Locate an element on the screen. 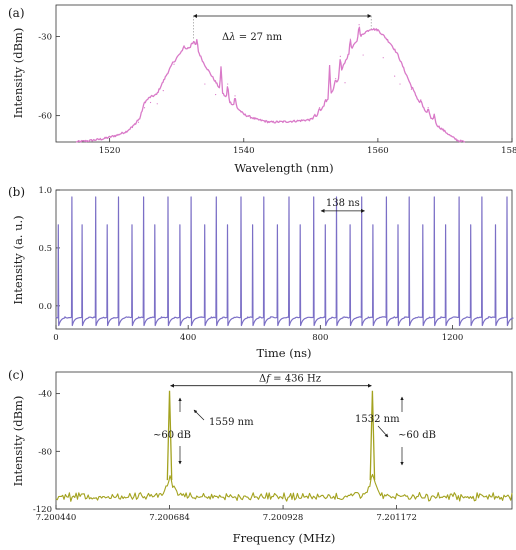  panel-a-ylabel: Intensity (dBm) is located at coordinates (18, 73).